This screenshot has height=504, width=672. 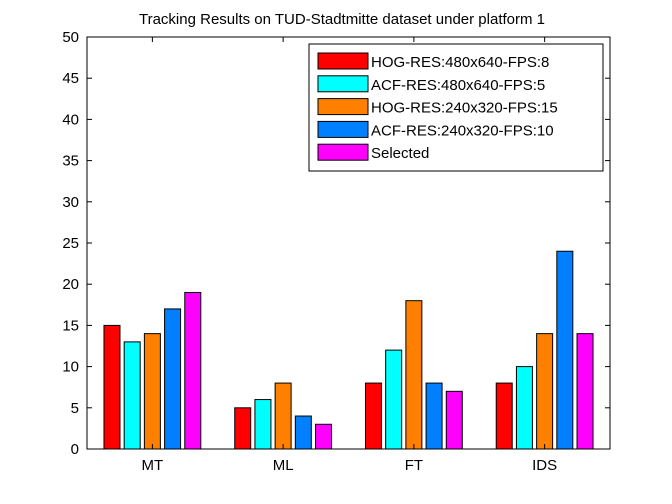 What do you see at coordinates (458, 85) in the screenshot?
I see `legend-label-2: ACF-RES:480x640-FPS:5` at bounding box center [458, 85].